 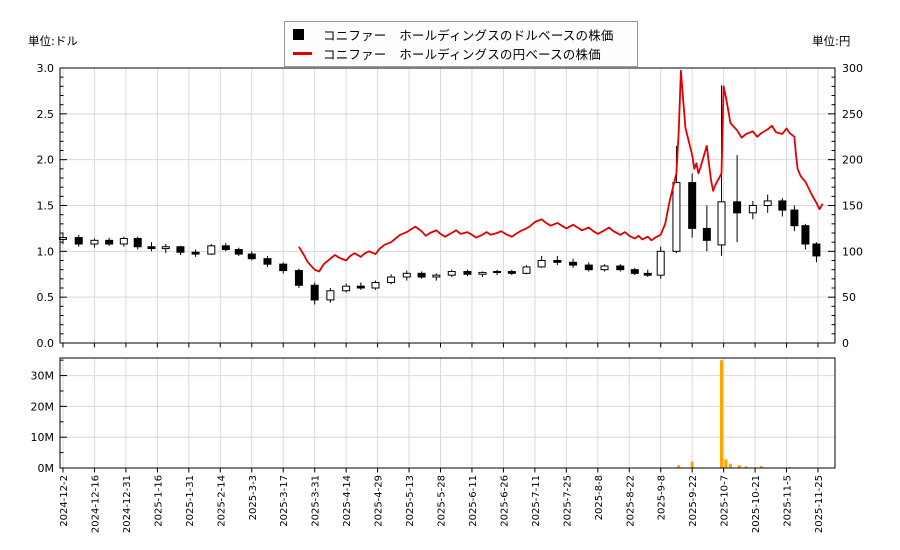 What do you see at coordinates (852, 206) in the screenshot?
I see `right-y-tick-label: 150` at bounding box center [852, 206].